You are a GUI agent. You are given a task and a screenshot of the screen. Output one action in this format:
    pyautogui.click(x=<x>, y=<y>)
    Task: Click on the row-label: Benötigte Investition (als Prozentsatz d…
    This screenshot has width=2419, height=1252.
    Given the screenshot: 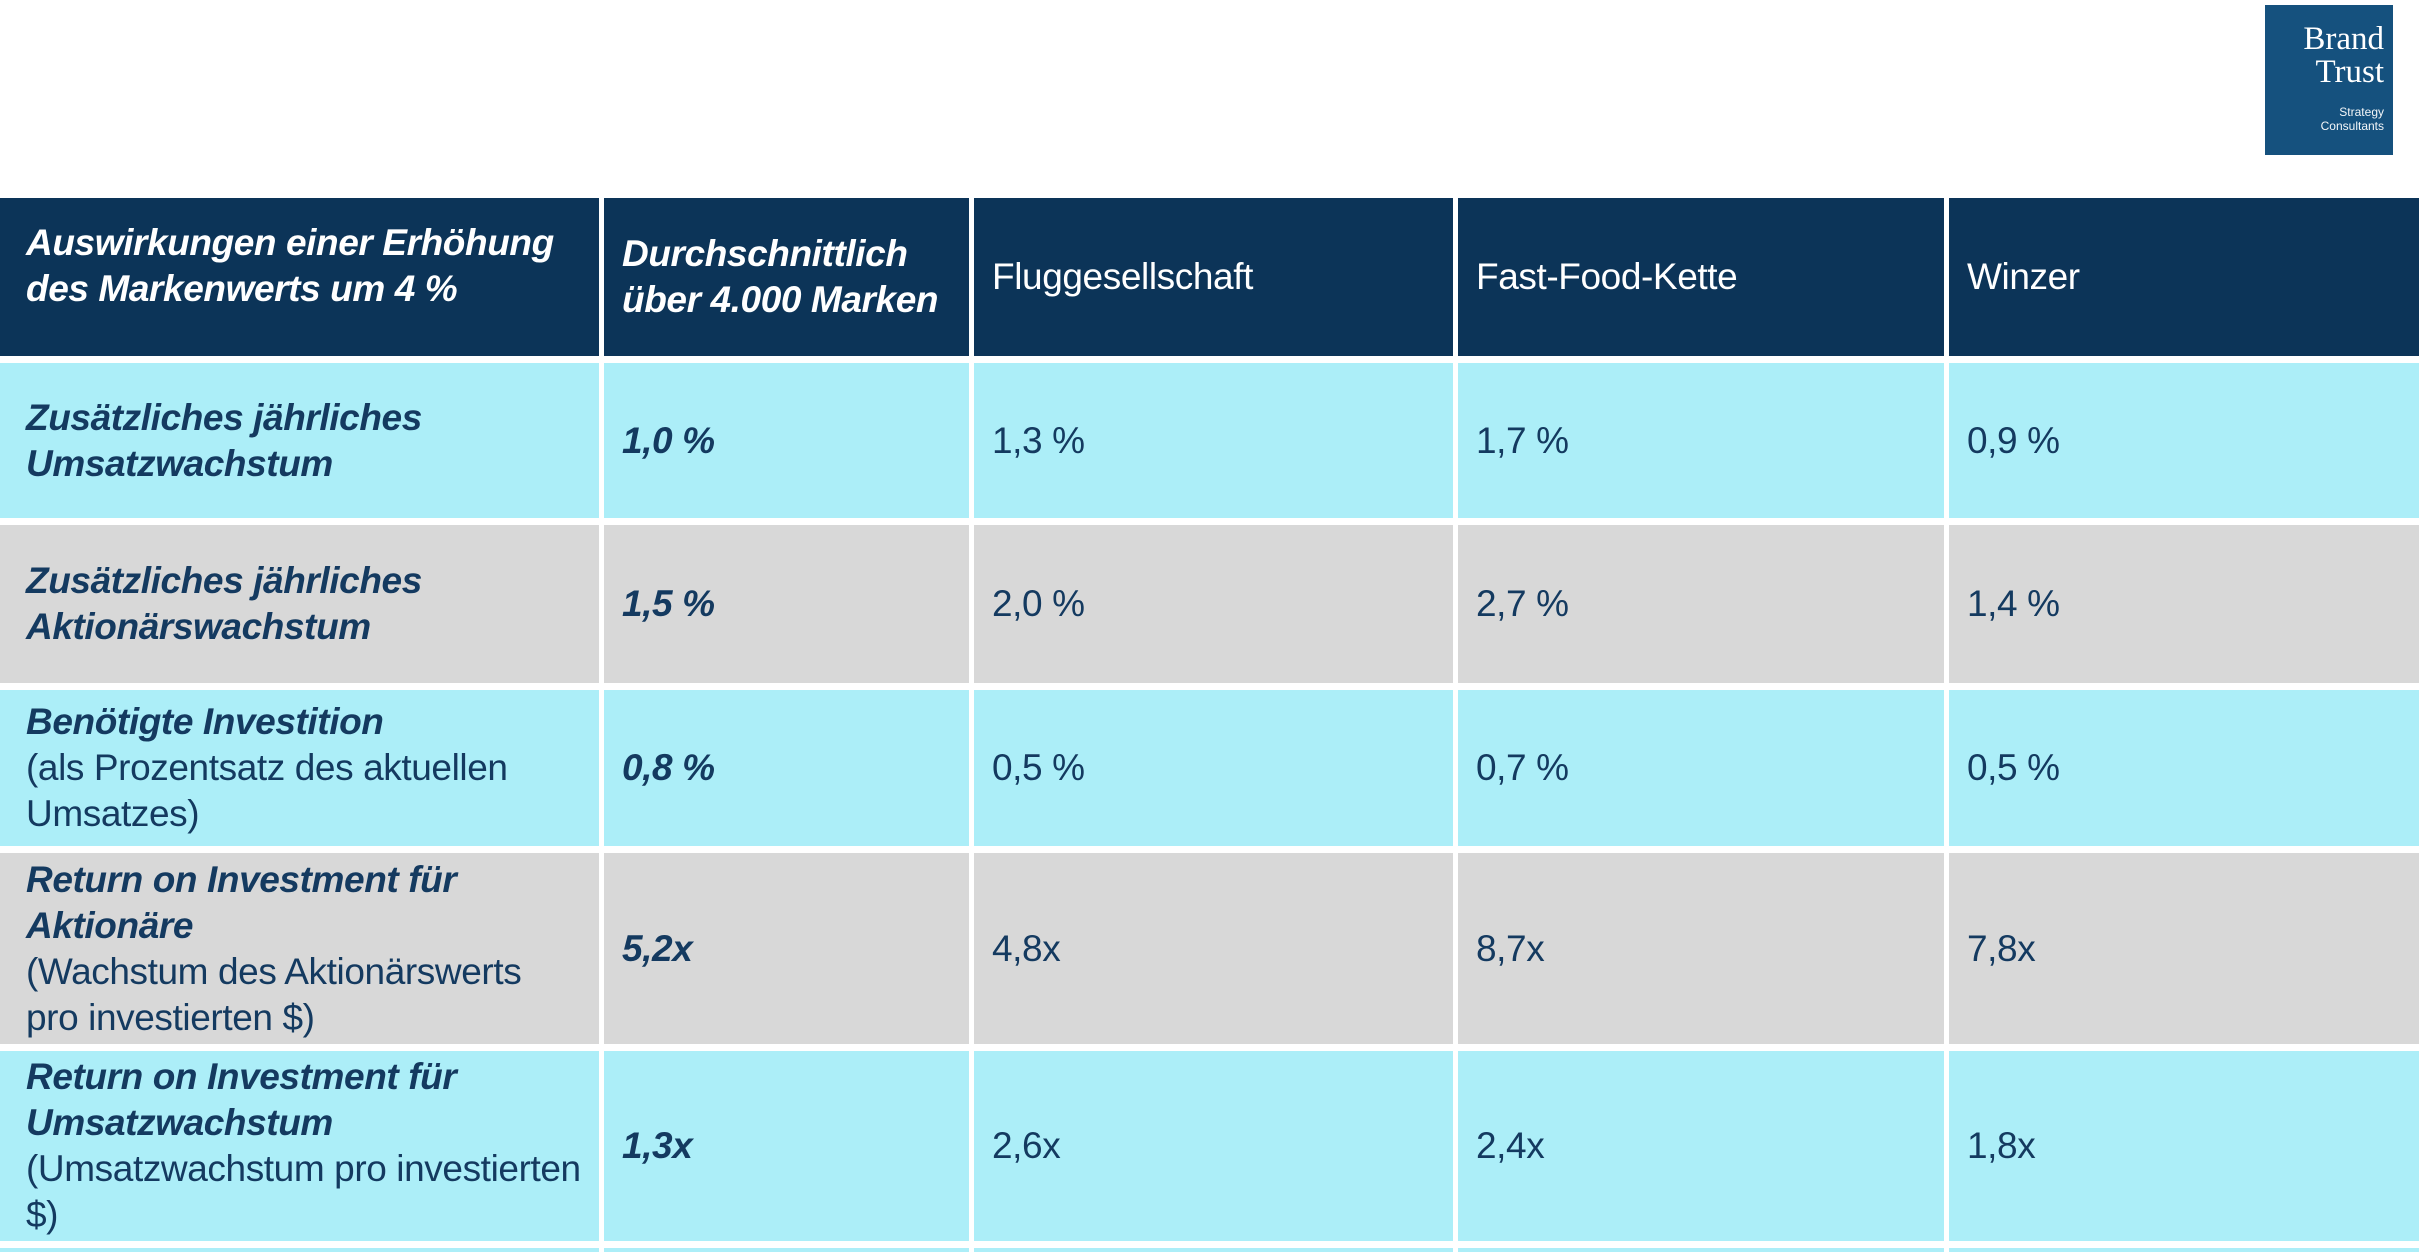 What is the action you would take?
    pyautogui.click(x=299, y=768)
    